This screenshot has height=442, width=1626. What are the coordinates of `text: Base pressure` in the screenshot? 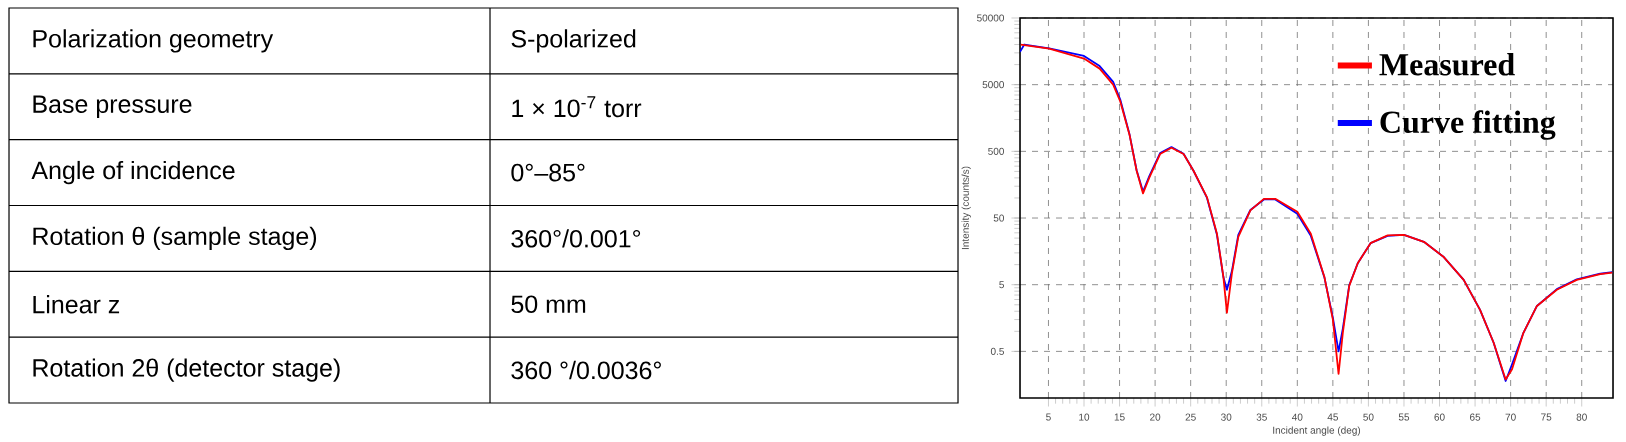 It's located at (112, 106).